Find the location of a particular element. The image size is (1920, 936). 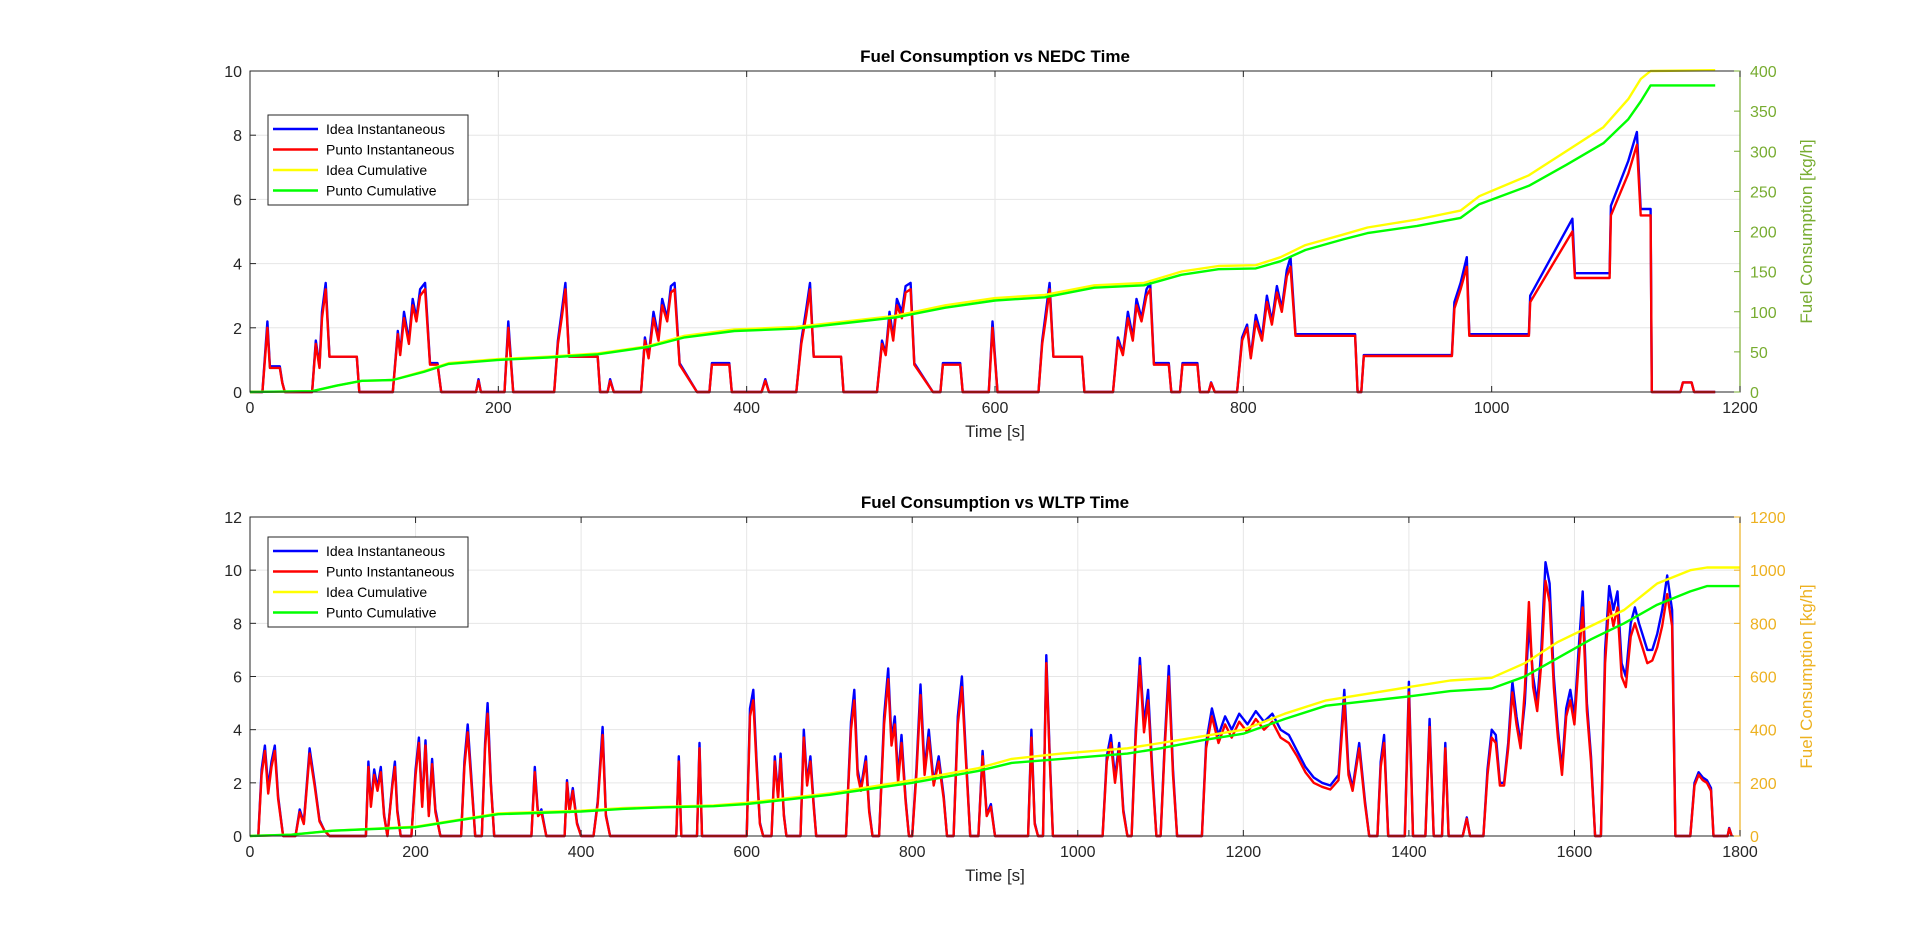

y-right-tick-label: 300 is located at coordinates (1763, 152).